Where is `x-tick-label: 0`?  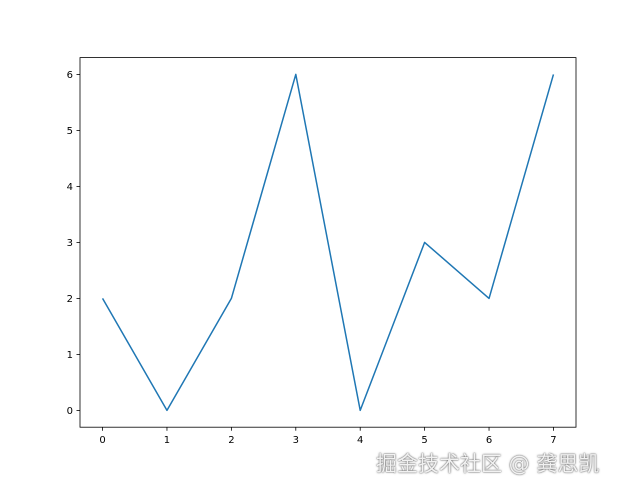 x-tick-label: 0 is located at coordinates (102, 440).